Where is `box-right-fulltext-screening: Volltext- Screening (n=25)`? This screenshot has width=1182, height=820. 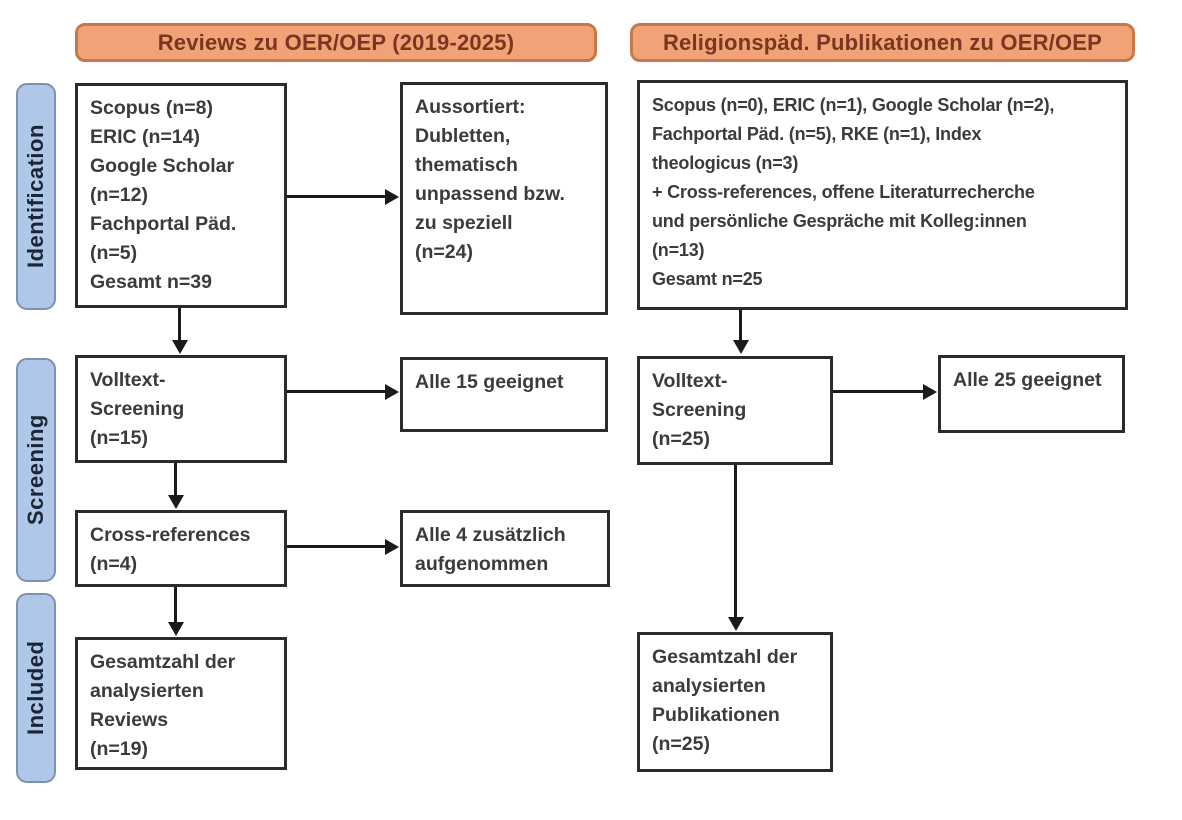 box-right-fulltext-screening: Volltext- Screening (n=25) is located at coordinates (735, 410).